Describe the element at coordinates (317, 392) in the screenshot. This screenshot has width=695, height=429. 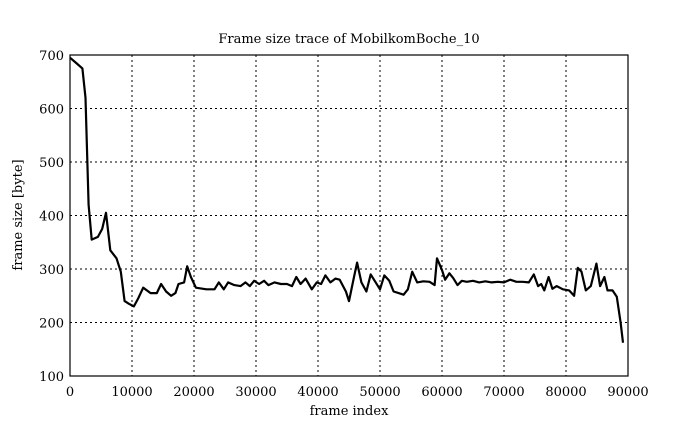
I see `x-tick-label: 40000` at that location.